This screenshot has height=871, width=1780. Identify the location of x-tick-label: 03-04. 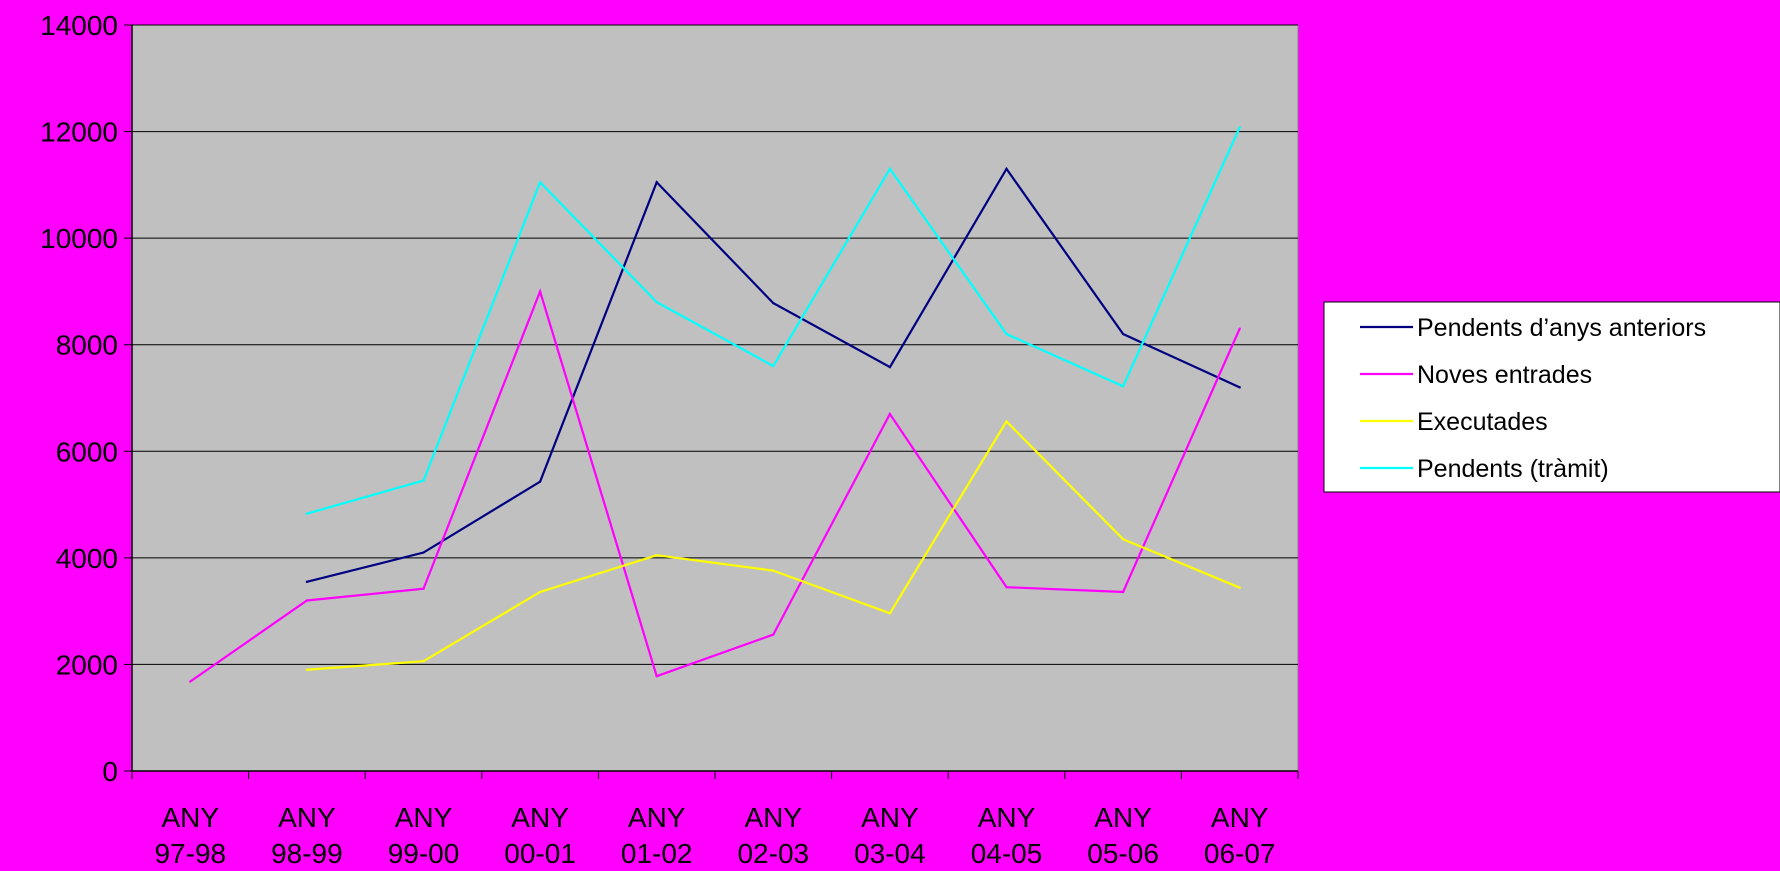
(890, 853).